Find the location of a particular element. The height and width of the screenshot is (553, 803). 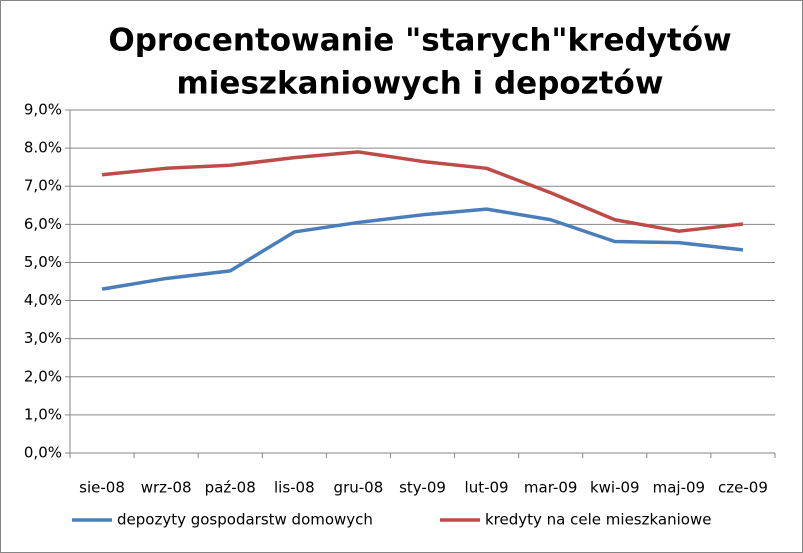

y-tick-label: 3,0% is located at coordinates (43, 338).